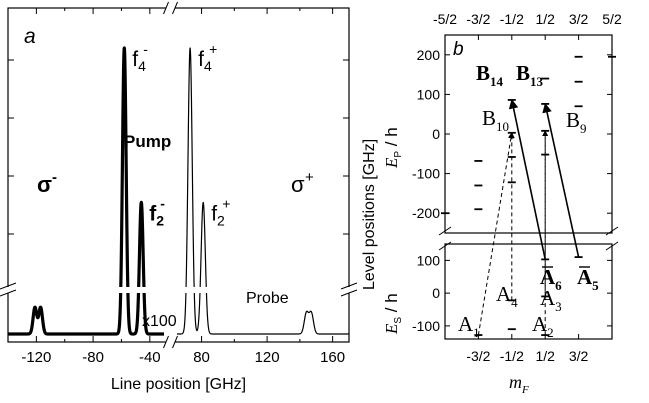 The width and height of the screenshot is (649, 403). Describe the element at coordinates (612, 19) in the screenshot. I see `top-tick-label: 5/2` at that location.